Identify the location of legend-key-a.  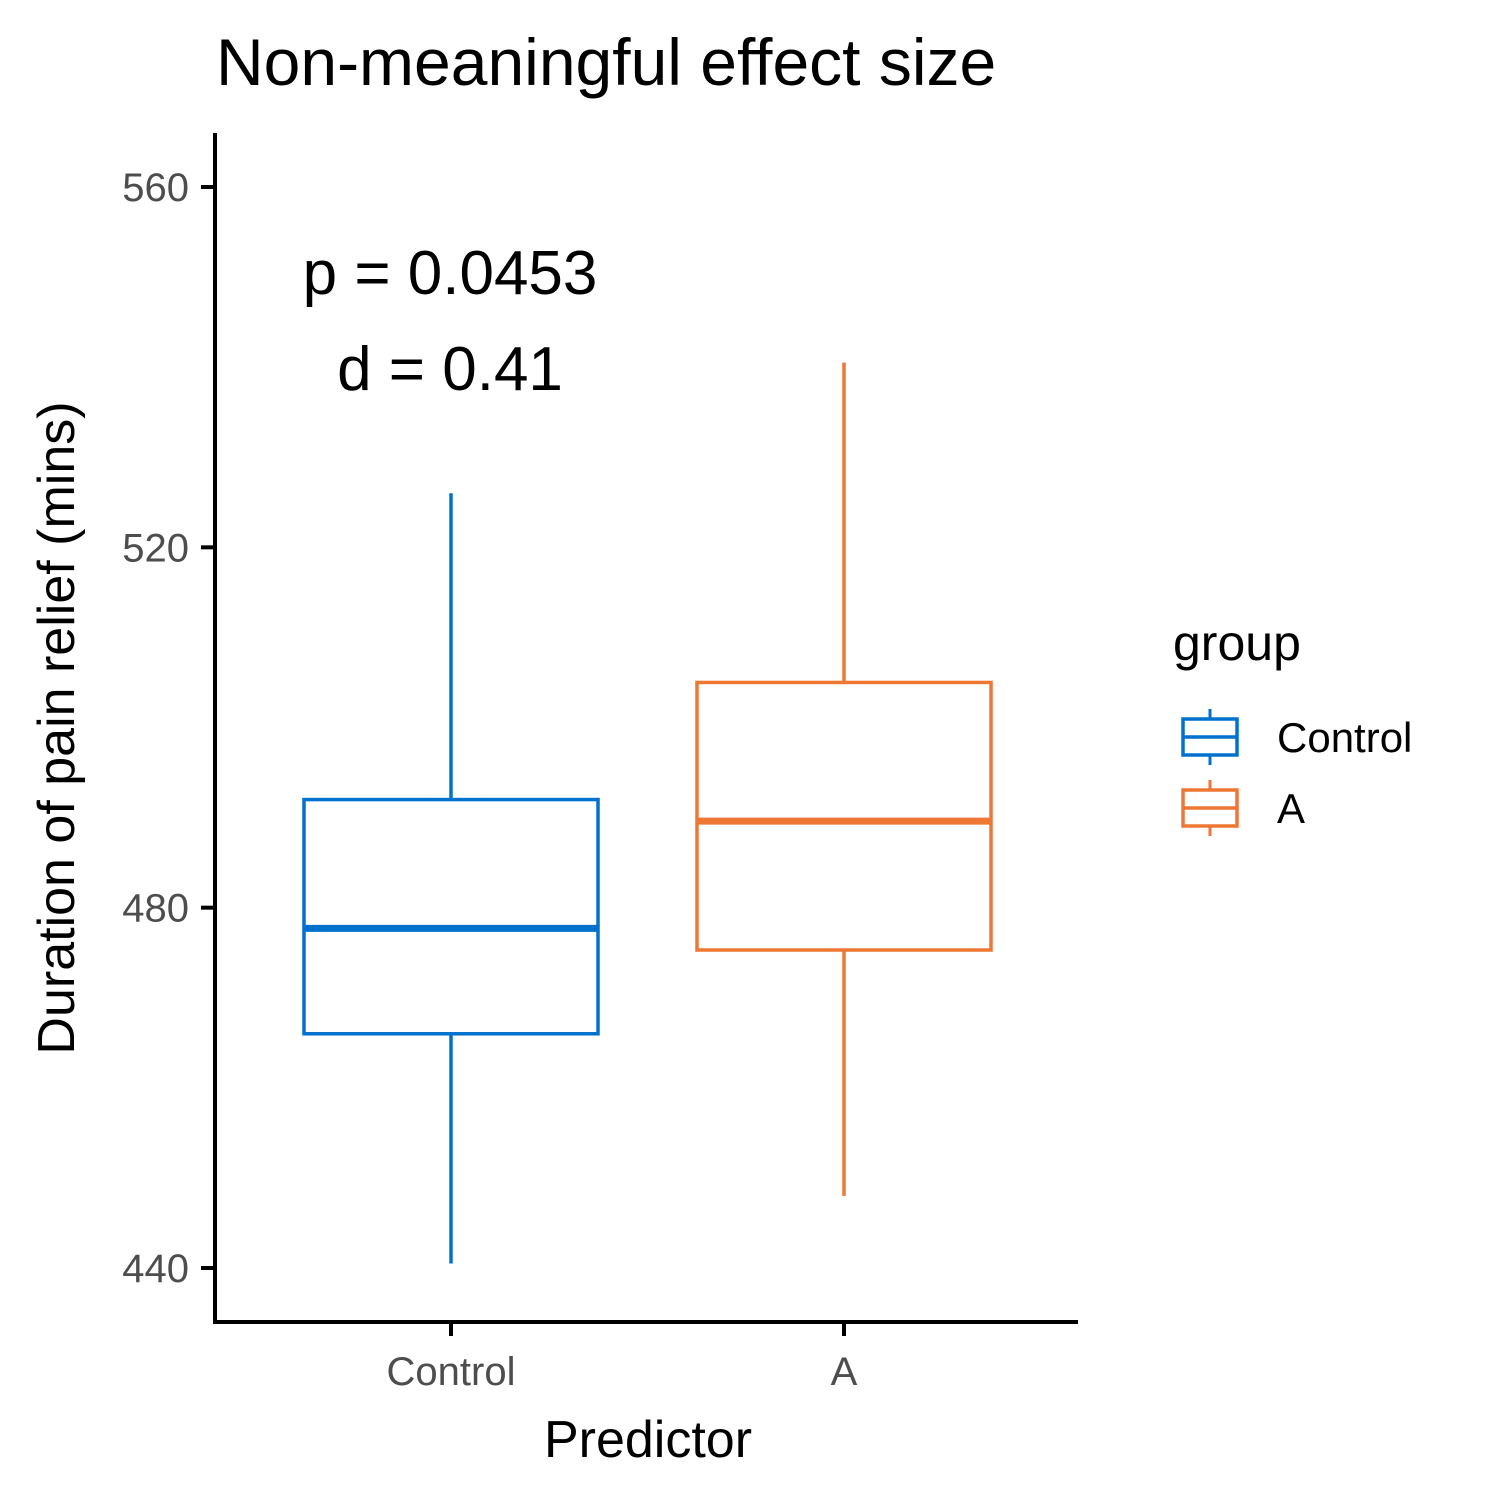
(1210, 808).